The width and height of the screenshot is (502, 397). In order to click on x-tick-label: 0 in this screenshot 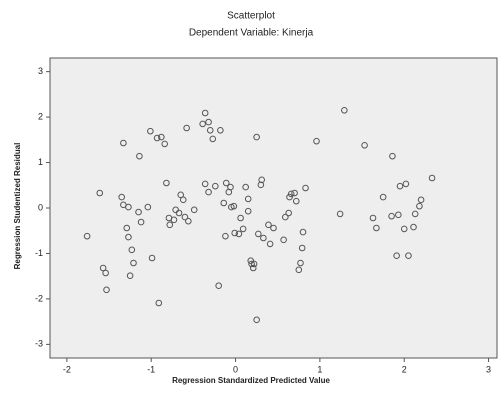, I will do `click(235, 369)`.